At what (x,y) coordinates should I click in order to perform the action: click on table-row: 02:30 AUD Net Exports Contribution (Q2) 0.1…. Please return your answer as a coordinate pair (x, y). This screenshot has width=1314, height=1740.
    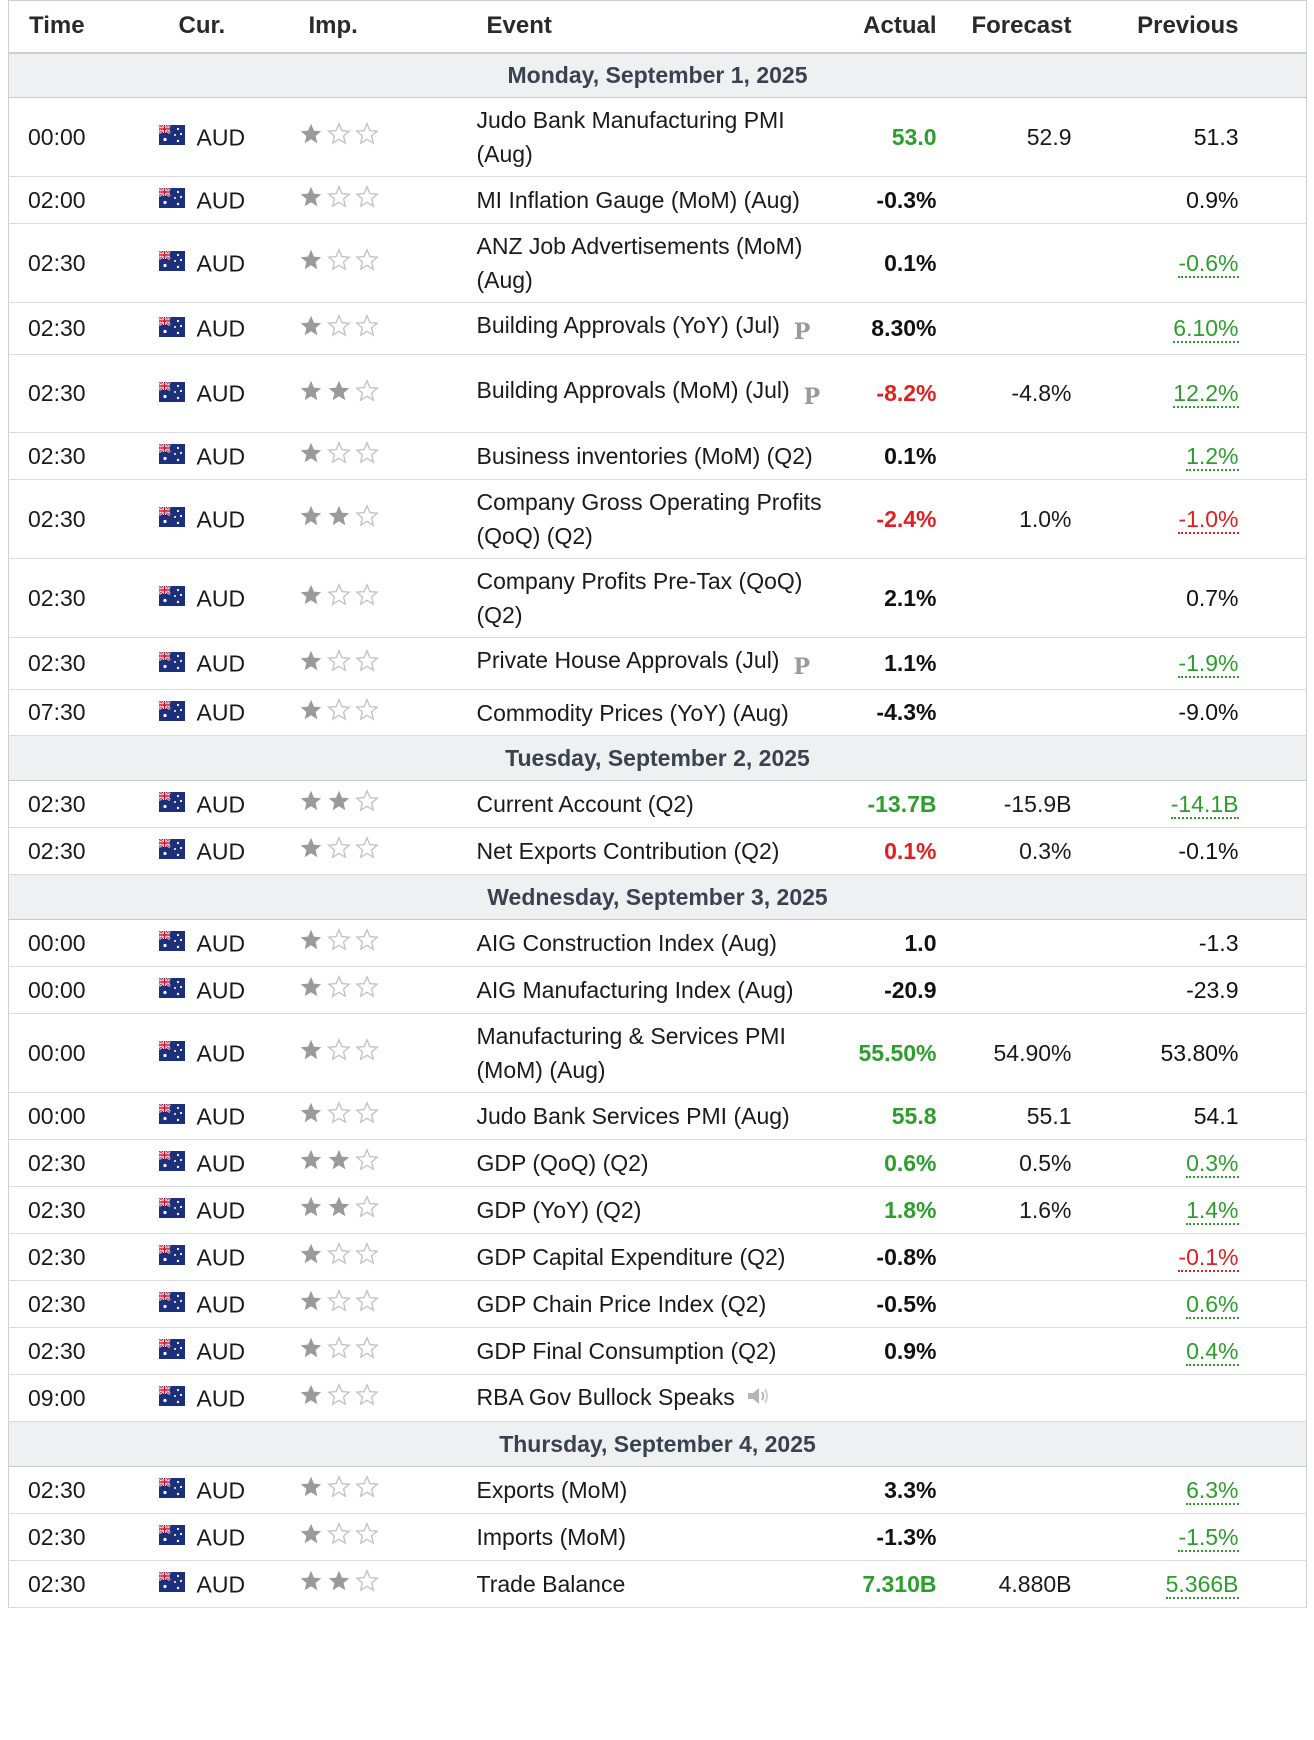
    Looking at the image, I should click on (657, 851).